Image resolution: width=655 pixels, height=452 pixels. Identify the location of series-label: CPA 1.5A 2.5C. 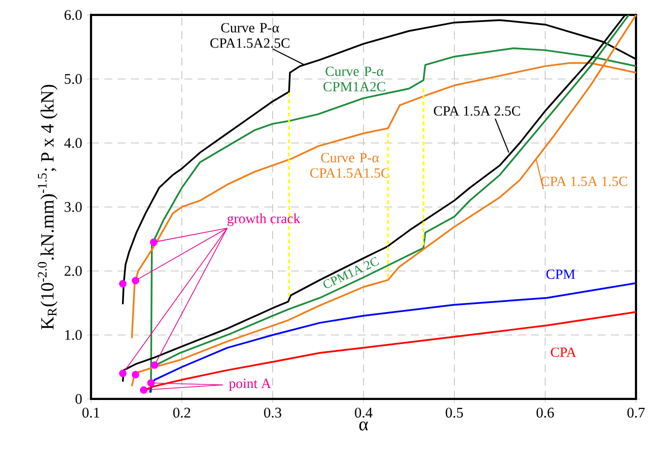
(477, 111).